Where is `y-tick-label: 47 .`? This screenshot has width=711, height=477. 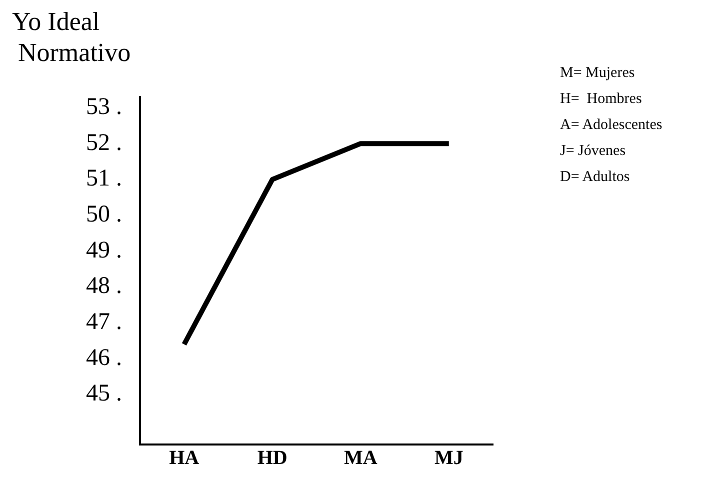 y-tick-label: 47 . is located at coordinates (104, 322).